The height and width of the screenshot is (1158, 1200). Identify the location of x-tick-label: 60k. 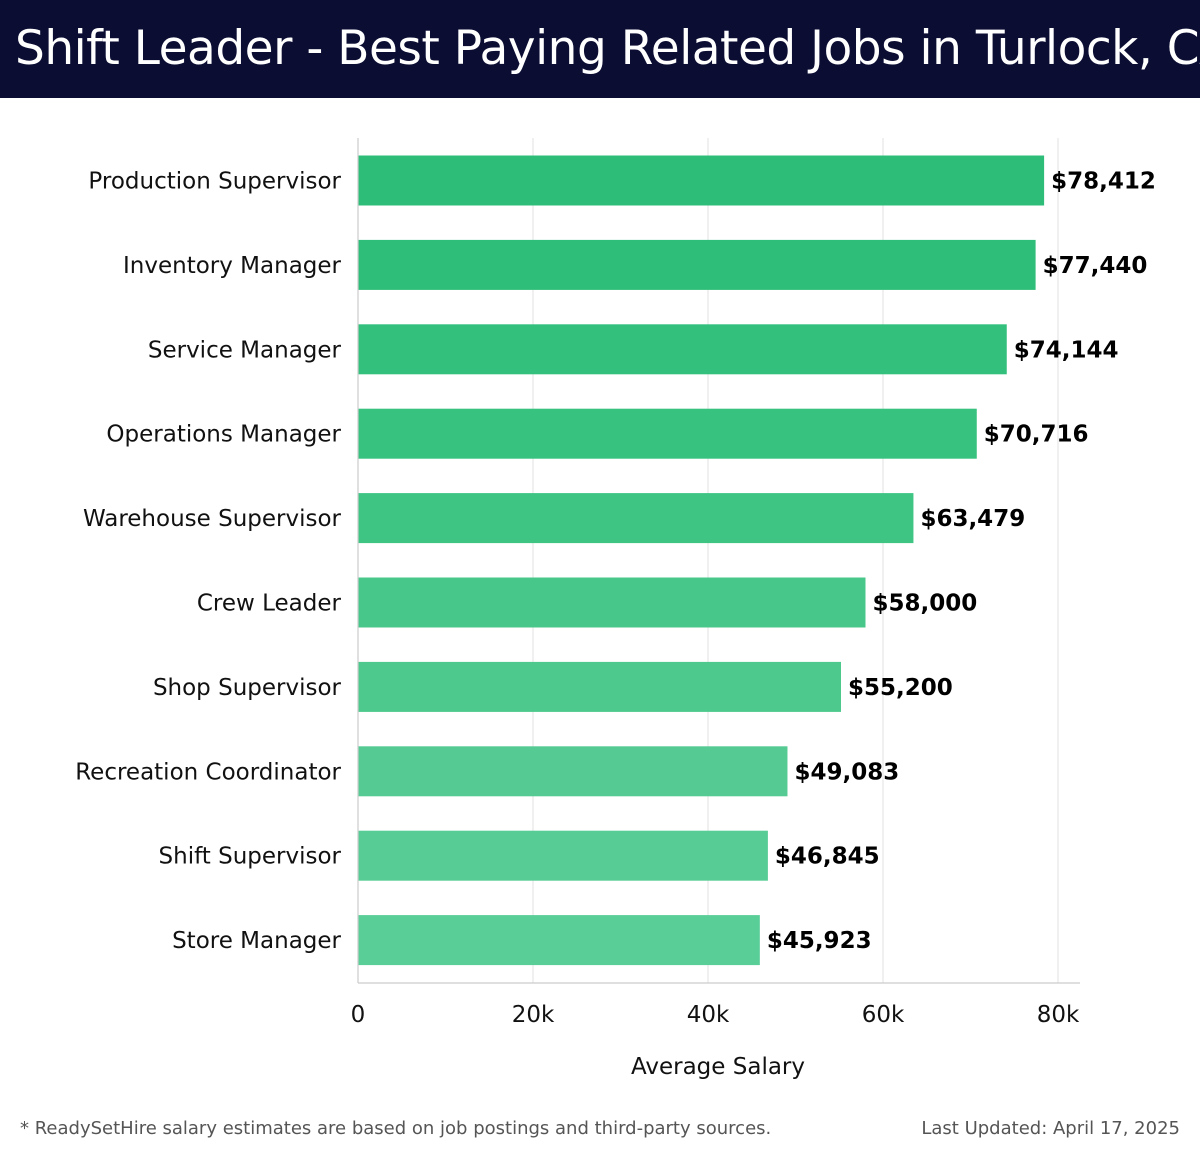
(883, 1015).